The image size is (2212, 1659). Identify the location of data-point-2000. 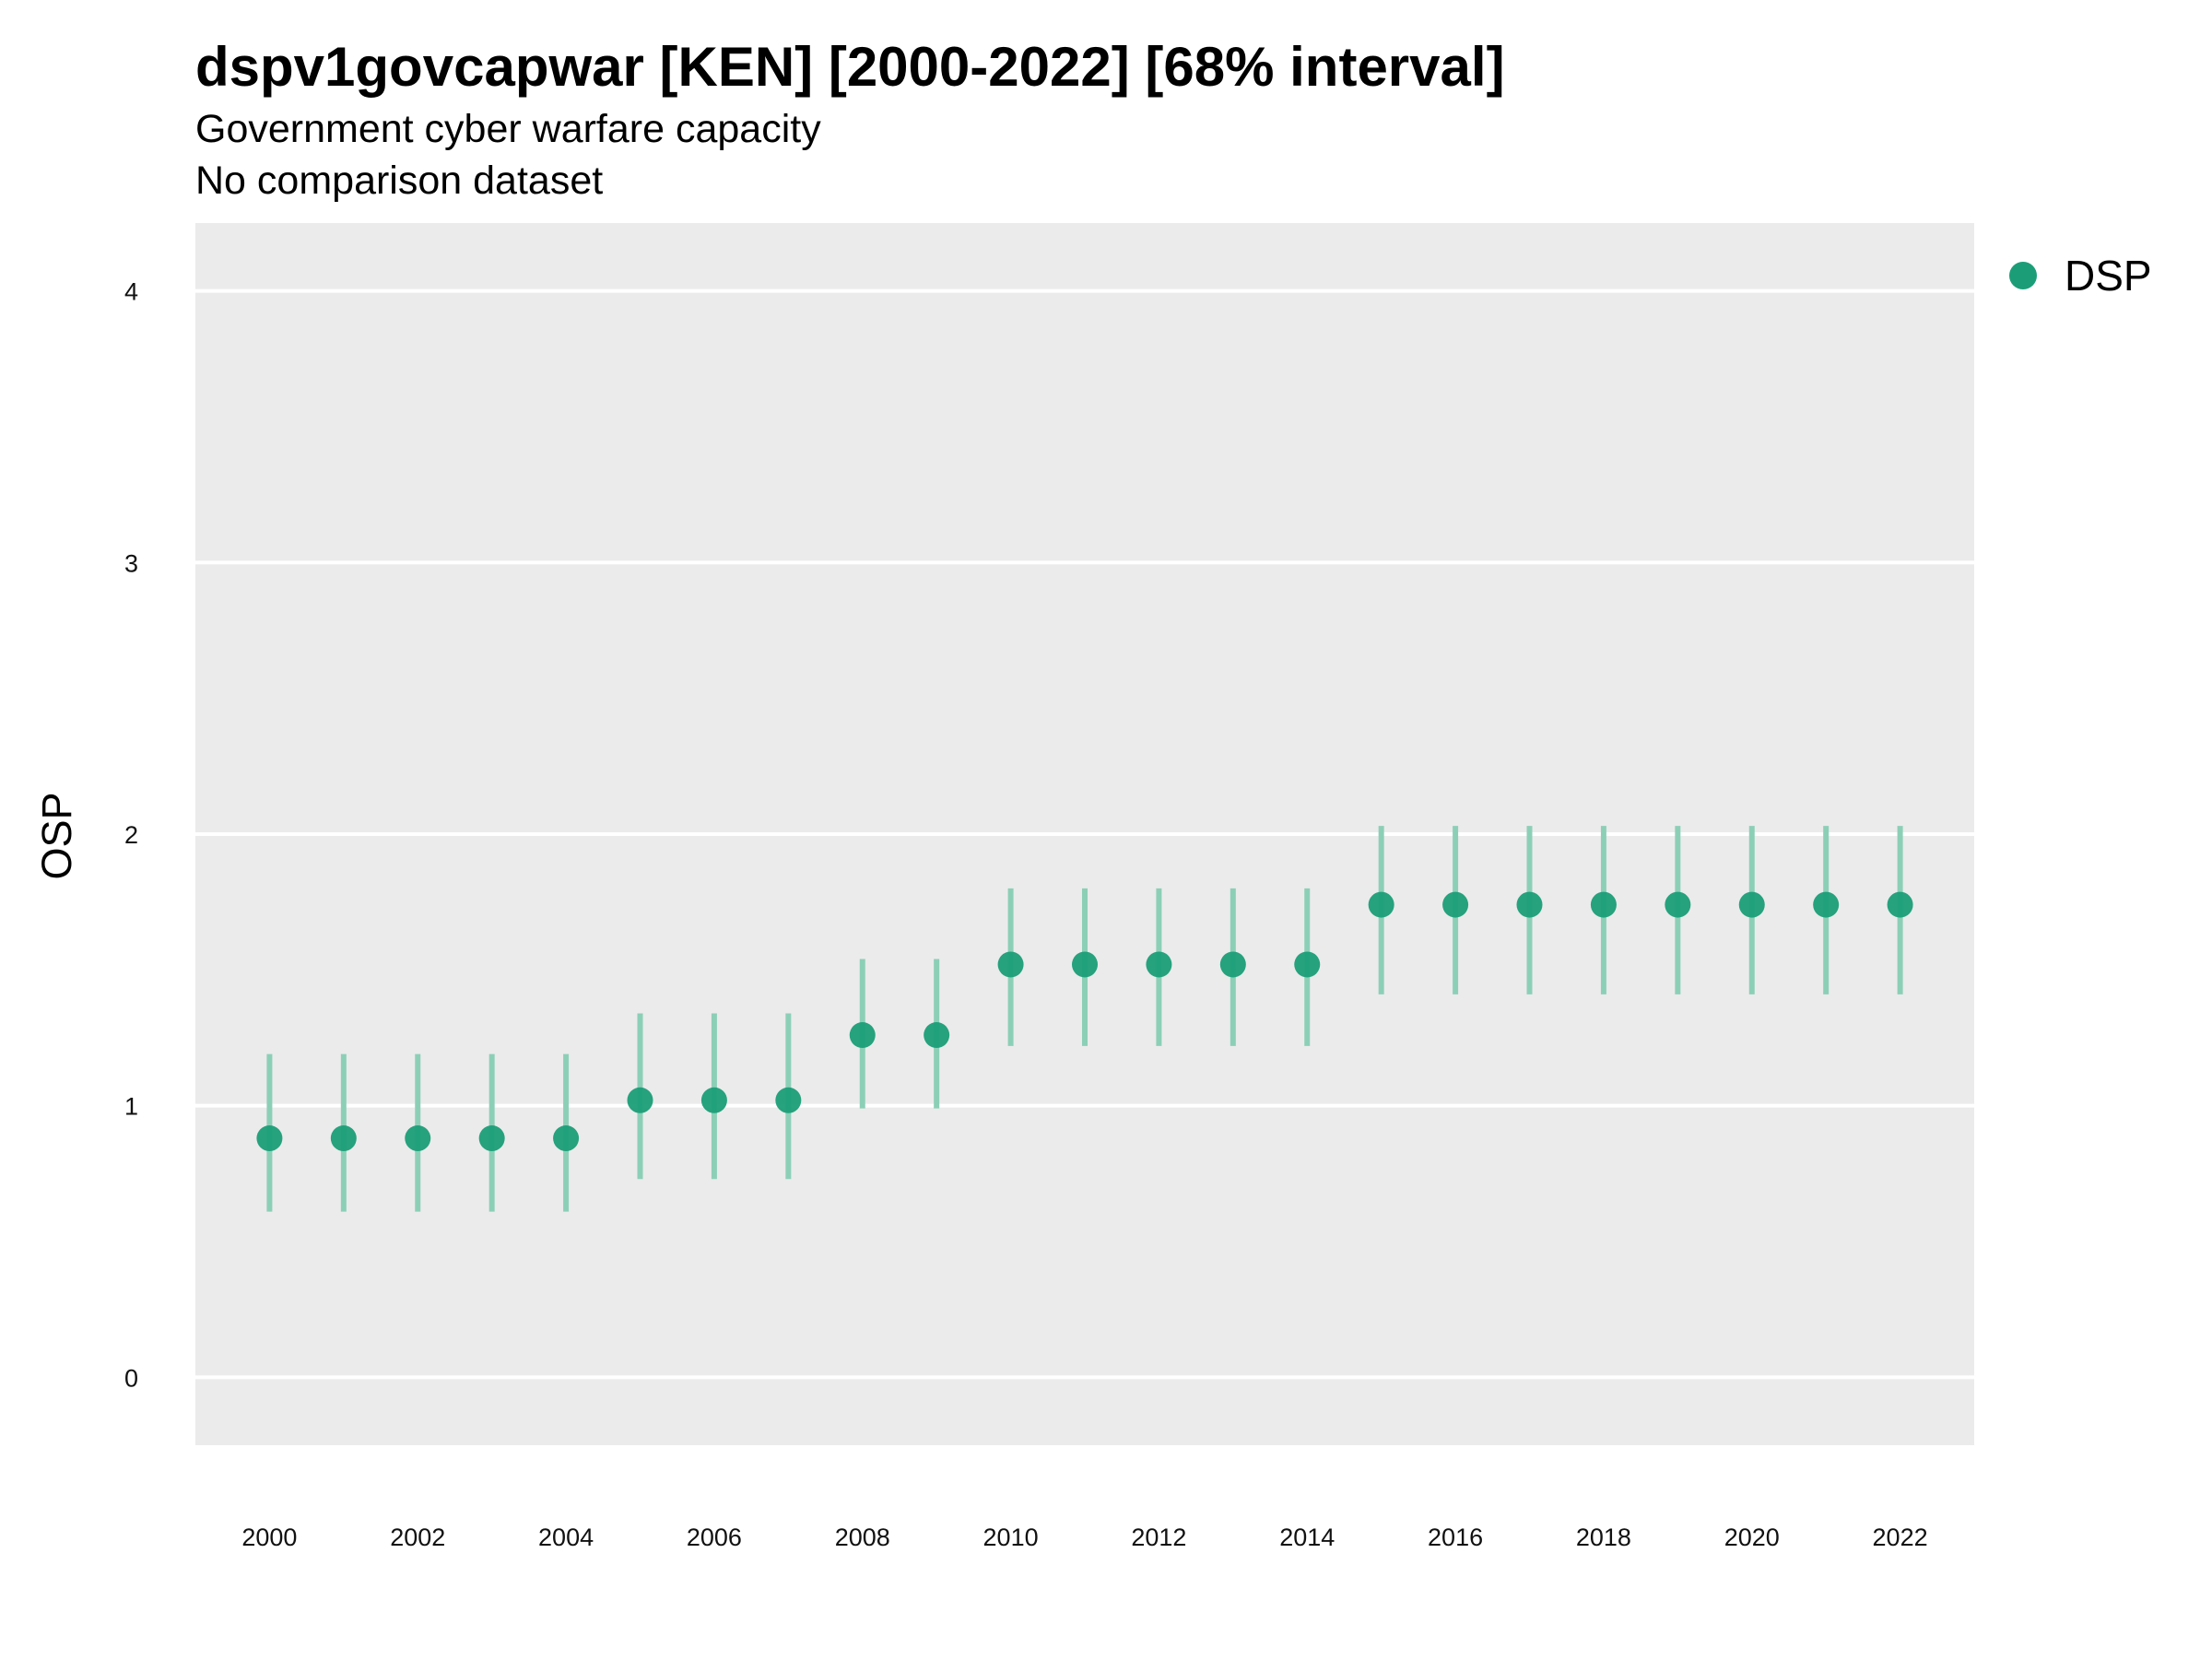
(269, 1138).